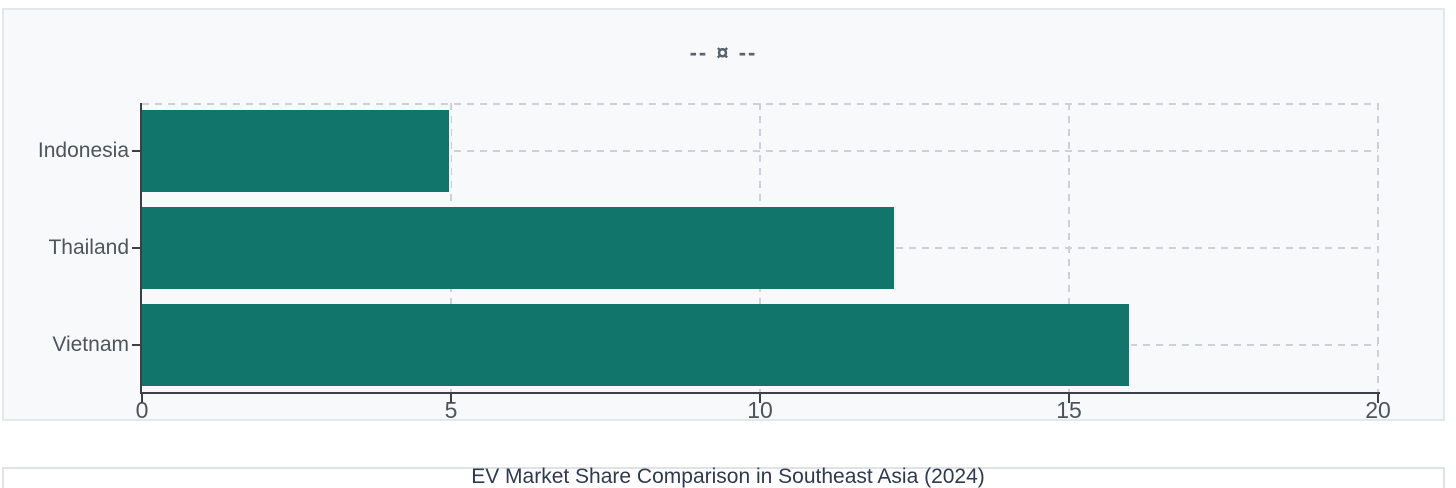  I want to click on y-axis-label-vietnam: Vietnam, so click(90, 344).